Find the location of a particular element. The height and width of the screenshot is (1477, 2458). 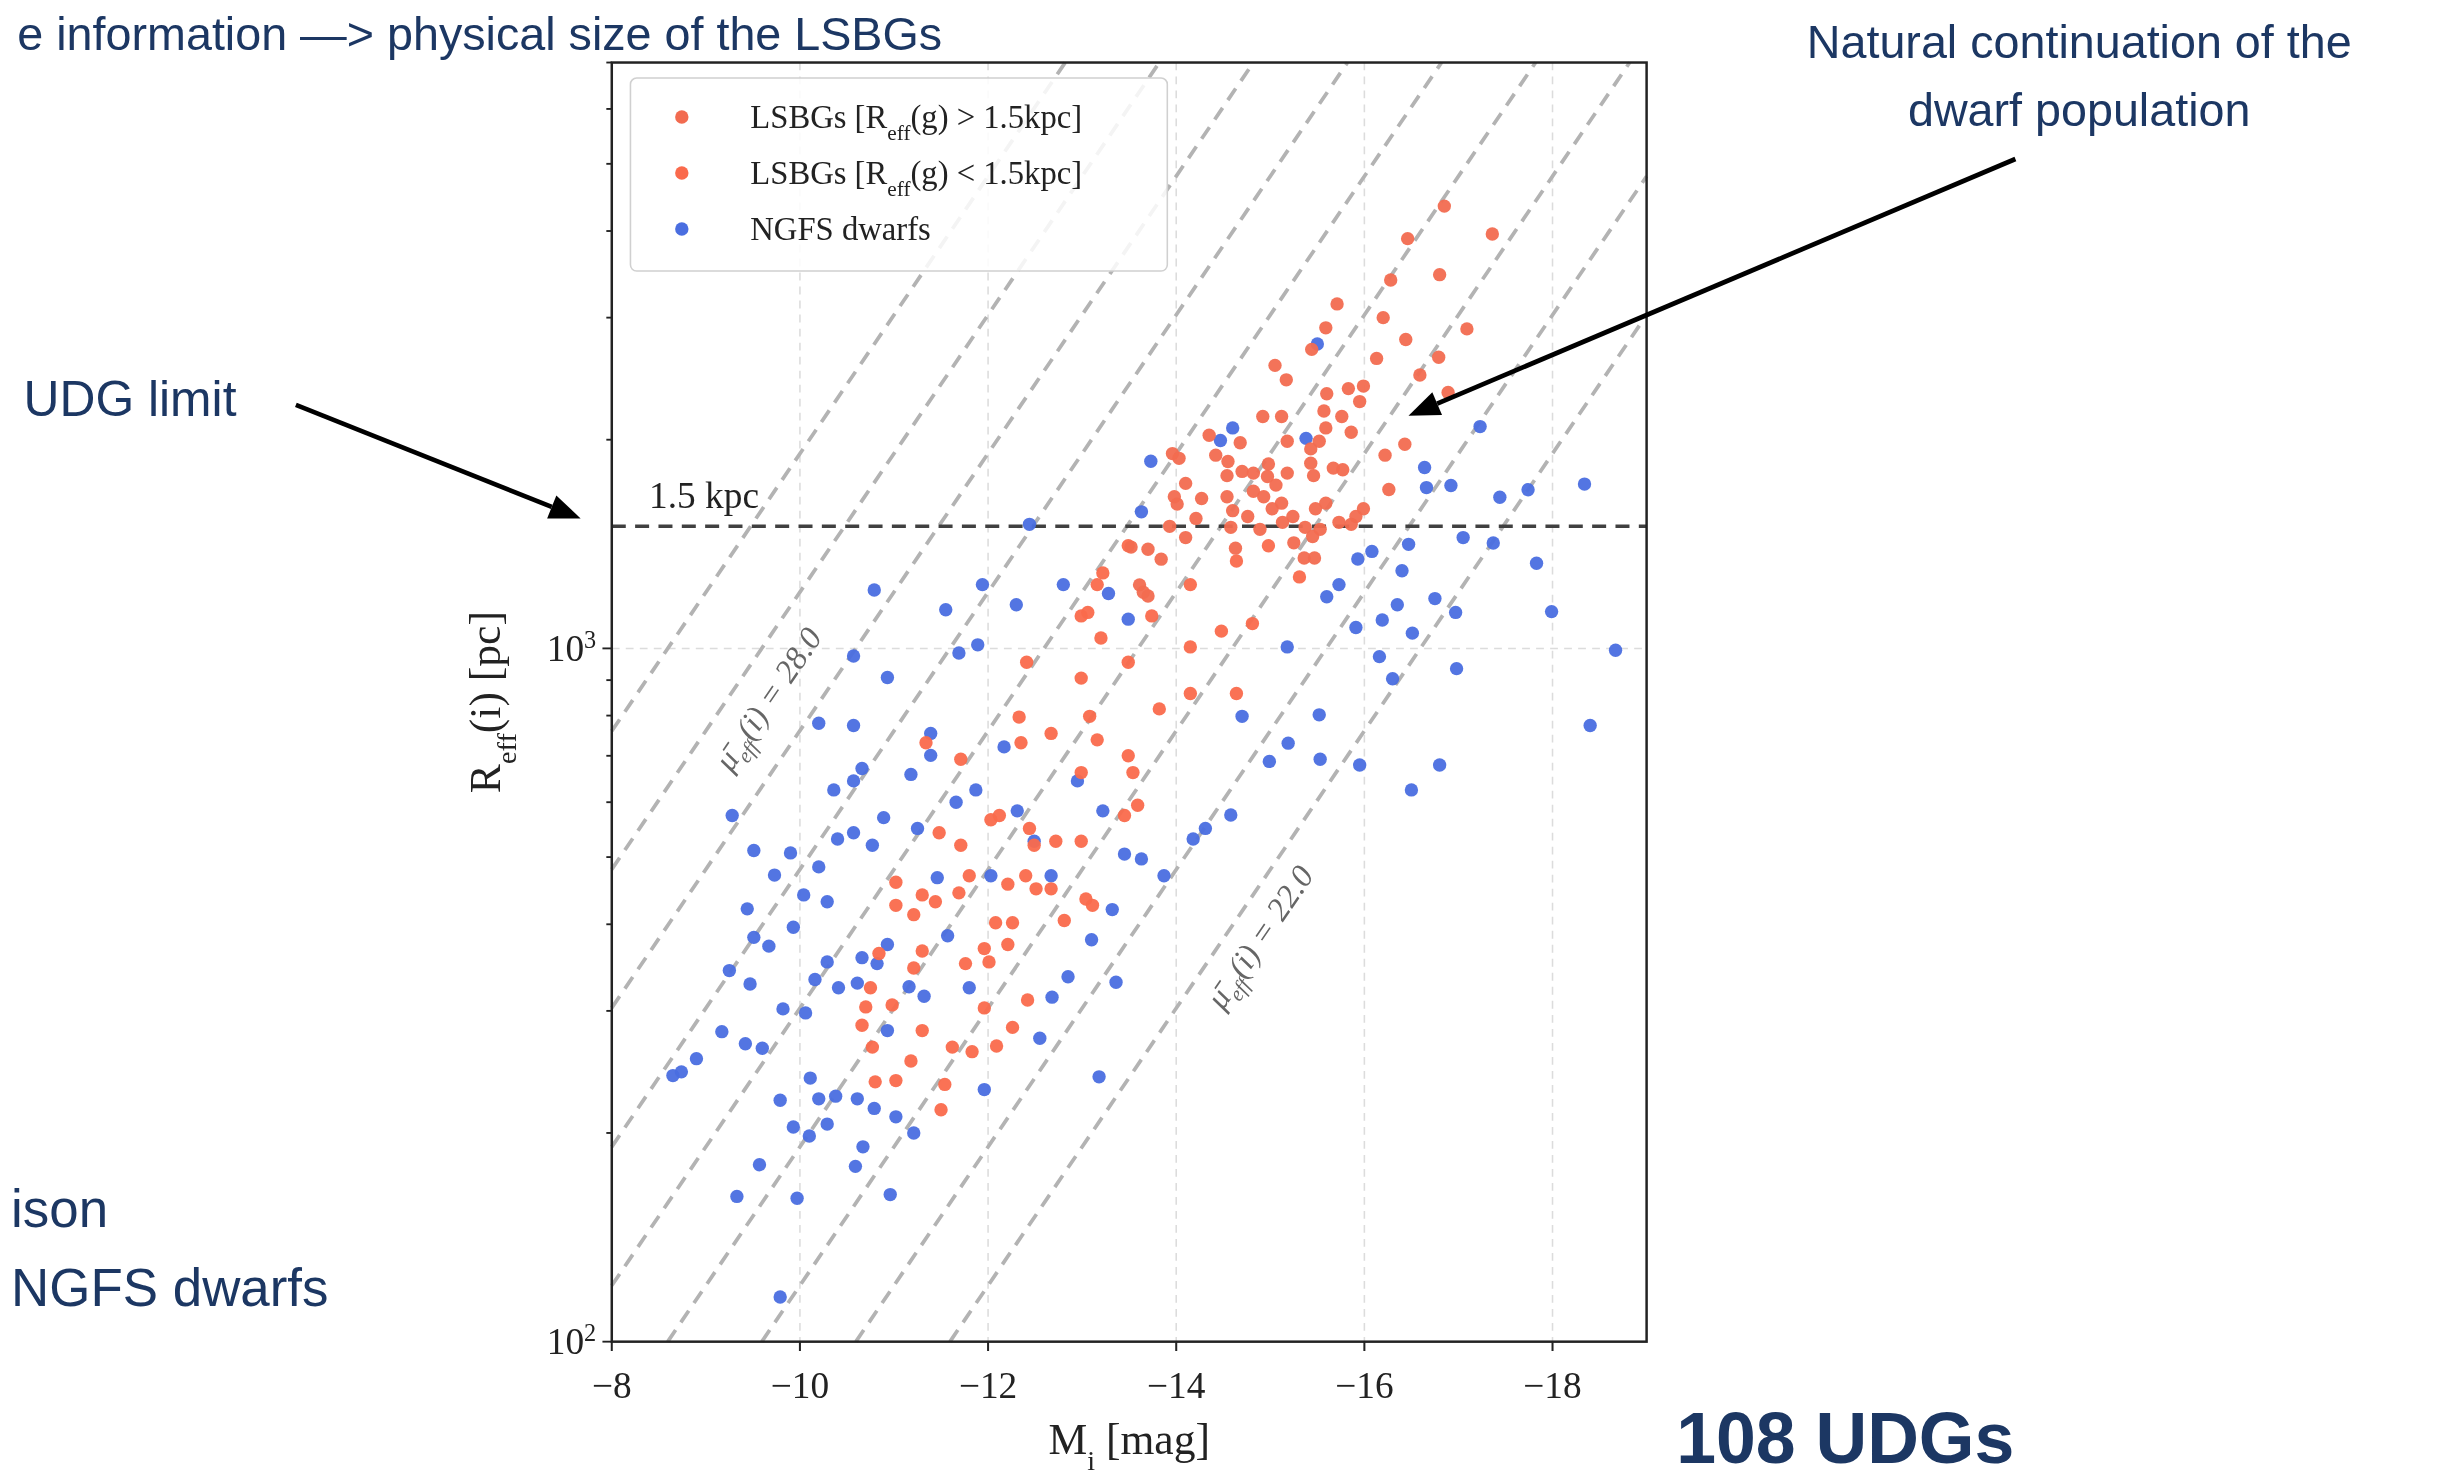

text: ison NGFS dwarfs is located at coordinates (170, 1247).